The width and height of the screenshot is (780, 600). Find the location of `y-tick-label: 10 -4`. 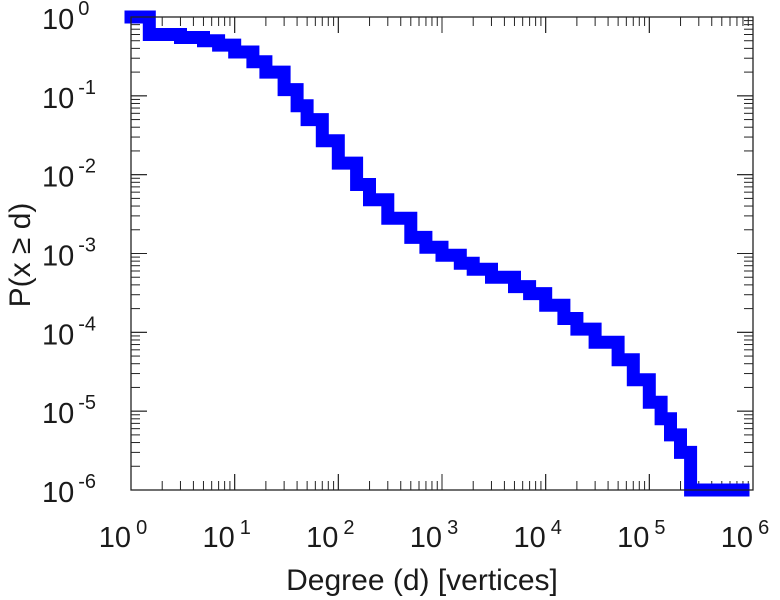

y-tick-label: 10 -4 is located at coordinates (69, 332).